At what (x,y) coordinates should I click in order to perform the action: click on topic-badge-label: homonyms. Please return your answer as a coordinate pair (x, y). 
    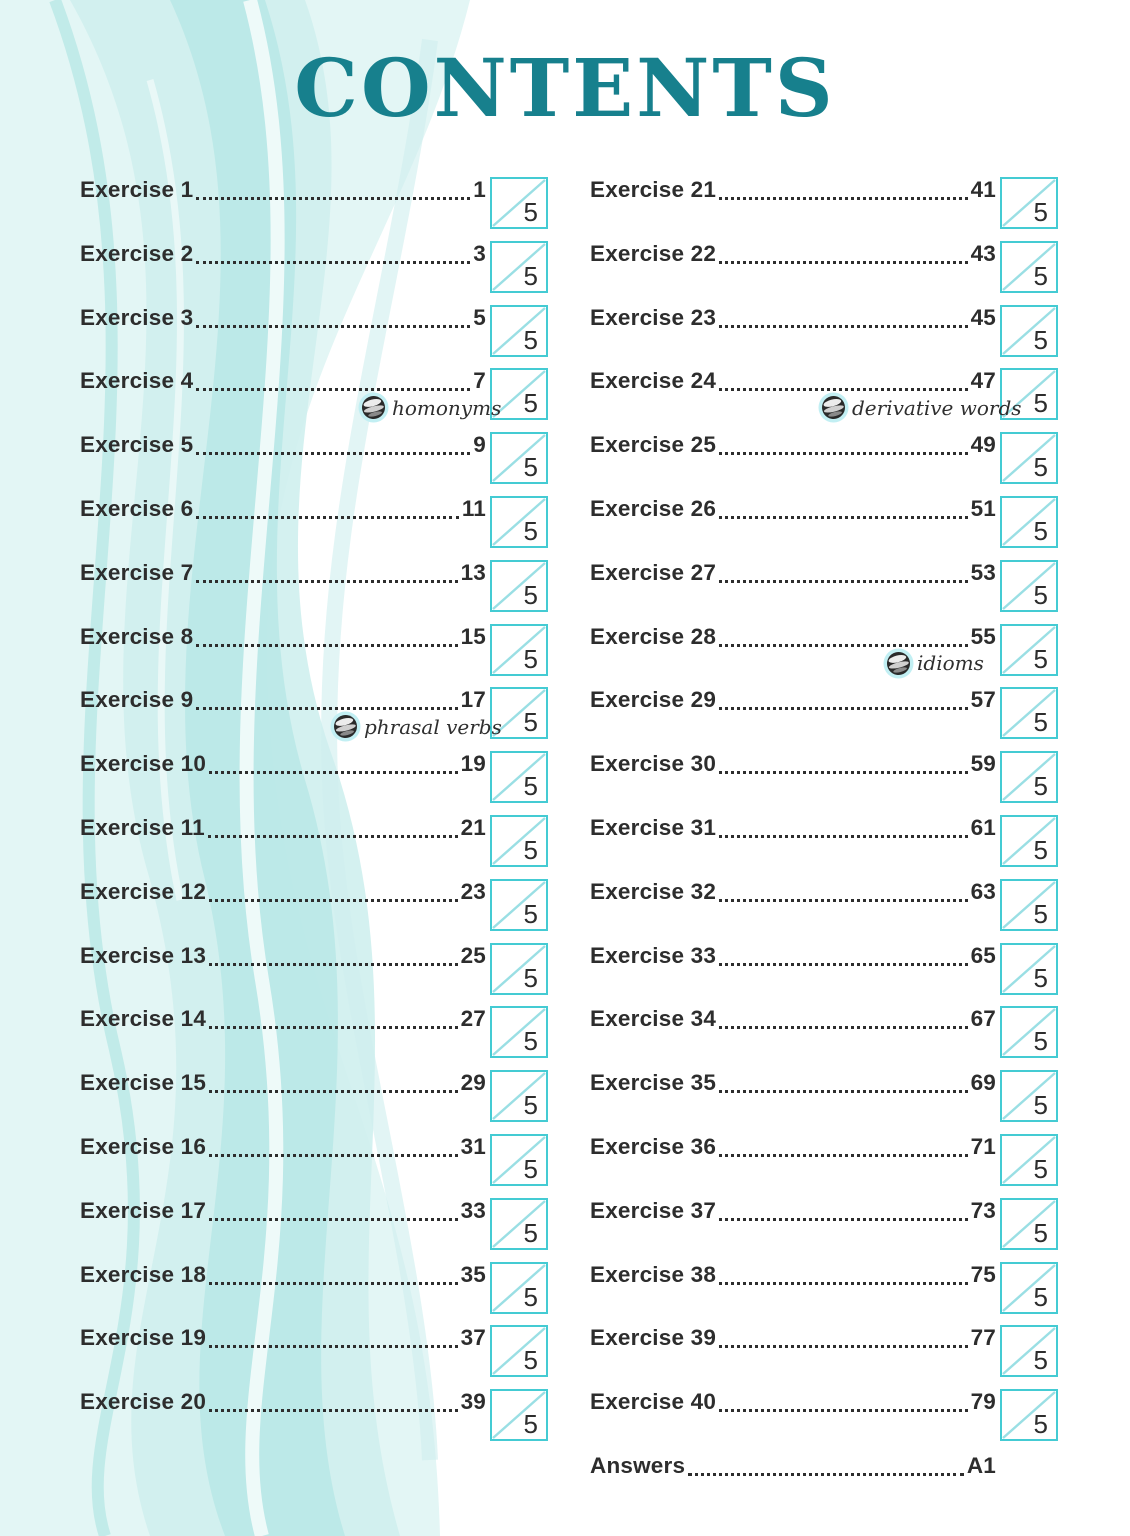
    Looking at the image, I should click on (447, 407).